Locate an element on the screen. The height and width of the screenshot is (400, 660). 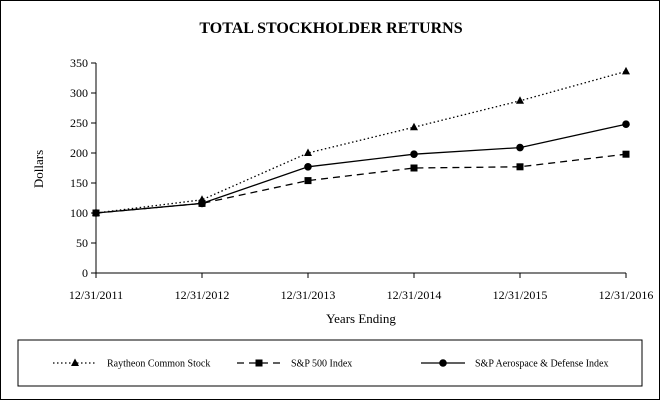
x-tick-label: 12/31/2011 is located at coordinates (96, 295).